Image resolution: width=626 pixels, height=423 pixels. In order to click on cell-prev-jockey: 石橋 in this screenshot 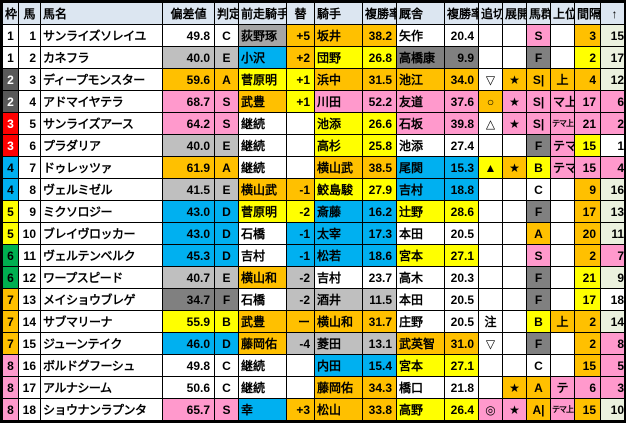, I will do `click(262, 233)`.